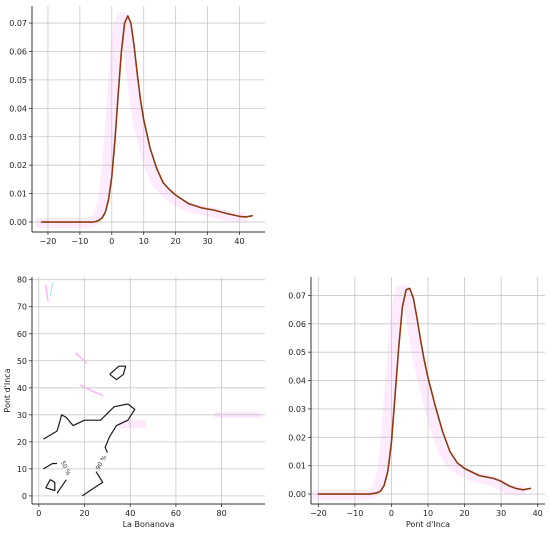 This screenshot has width=550, height=537. Describe the element at coordinates (65, 468) in the screenshot. I see `contour-label: 50 %` at that location.